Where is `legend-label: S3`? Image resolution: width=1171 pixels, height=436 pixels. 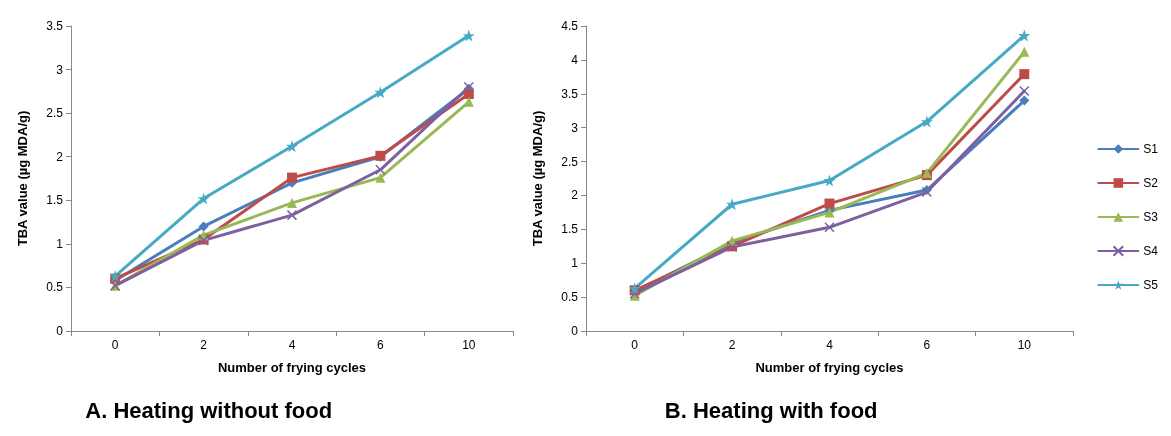 legend-label: S3 is located at coordinates (1151, 217).